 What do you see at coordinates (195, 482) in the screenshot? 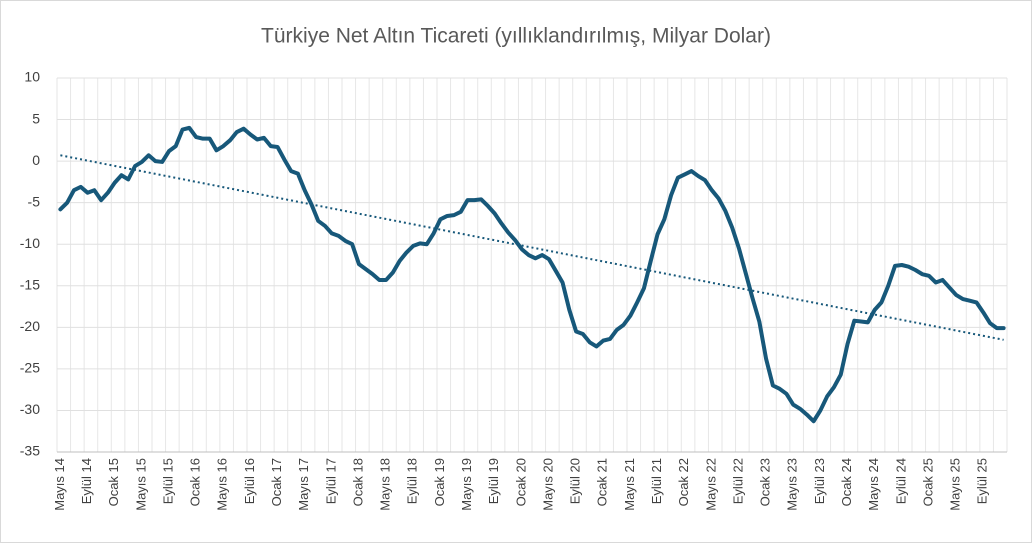
I see `x-tick-label: Ocak 16` at bounding box center [195, 482].